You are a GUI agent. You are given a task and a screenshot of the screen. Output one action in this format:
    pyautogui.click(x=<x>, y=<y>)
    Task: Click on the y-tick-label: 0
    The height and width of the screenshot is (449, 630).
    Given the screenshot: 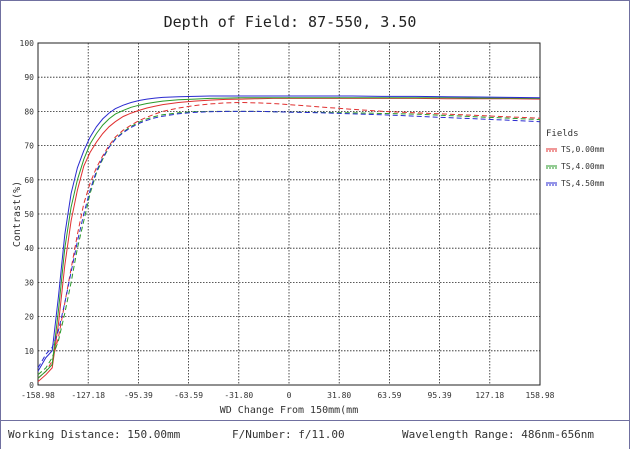 What is the action you would take?
    pyautogui.click(x=31, y=385)
    